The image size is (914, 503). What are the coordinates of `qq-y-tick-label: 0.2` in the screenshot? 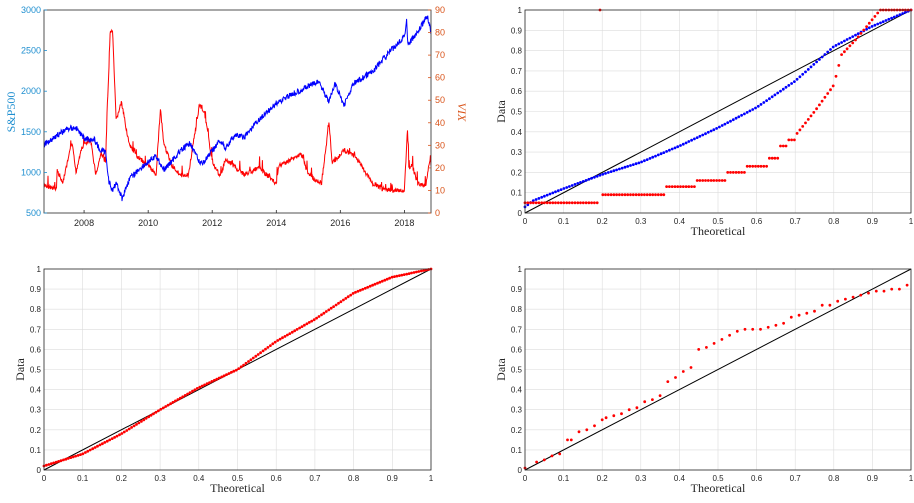 It's located at (517, 430).